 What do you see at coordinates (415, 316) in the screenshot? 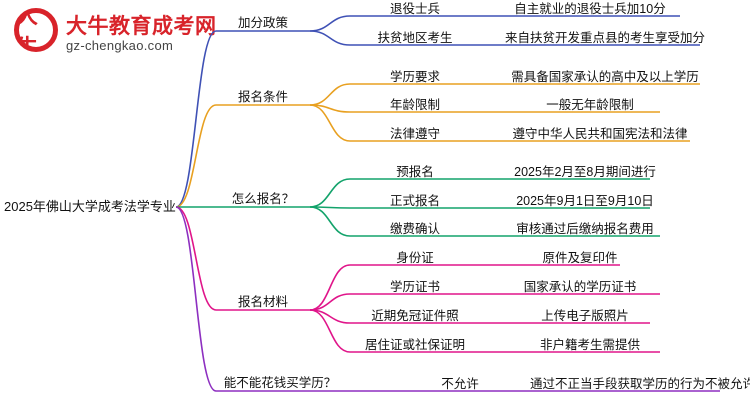
I see `child-label-mianguan-zhaopian: 近期免冠证件照` at bounding box center [415, 316].